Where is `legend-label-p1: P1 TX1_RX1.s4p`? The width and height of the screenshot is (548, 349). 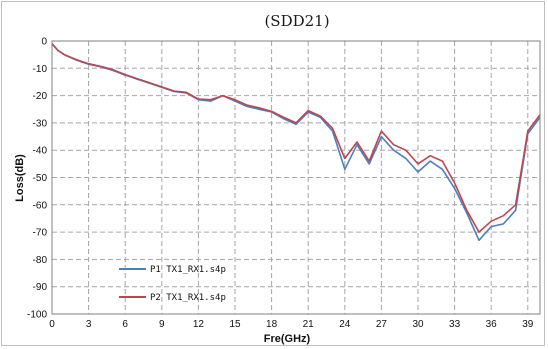
legend-label-p1: P1 TX1_RX1.s4p is located at coordinates (188, 270).